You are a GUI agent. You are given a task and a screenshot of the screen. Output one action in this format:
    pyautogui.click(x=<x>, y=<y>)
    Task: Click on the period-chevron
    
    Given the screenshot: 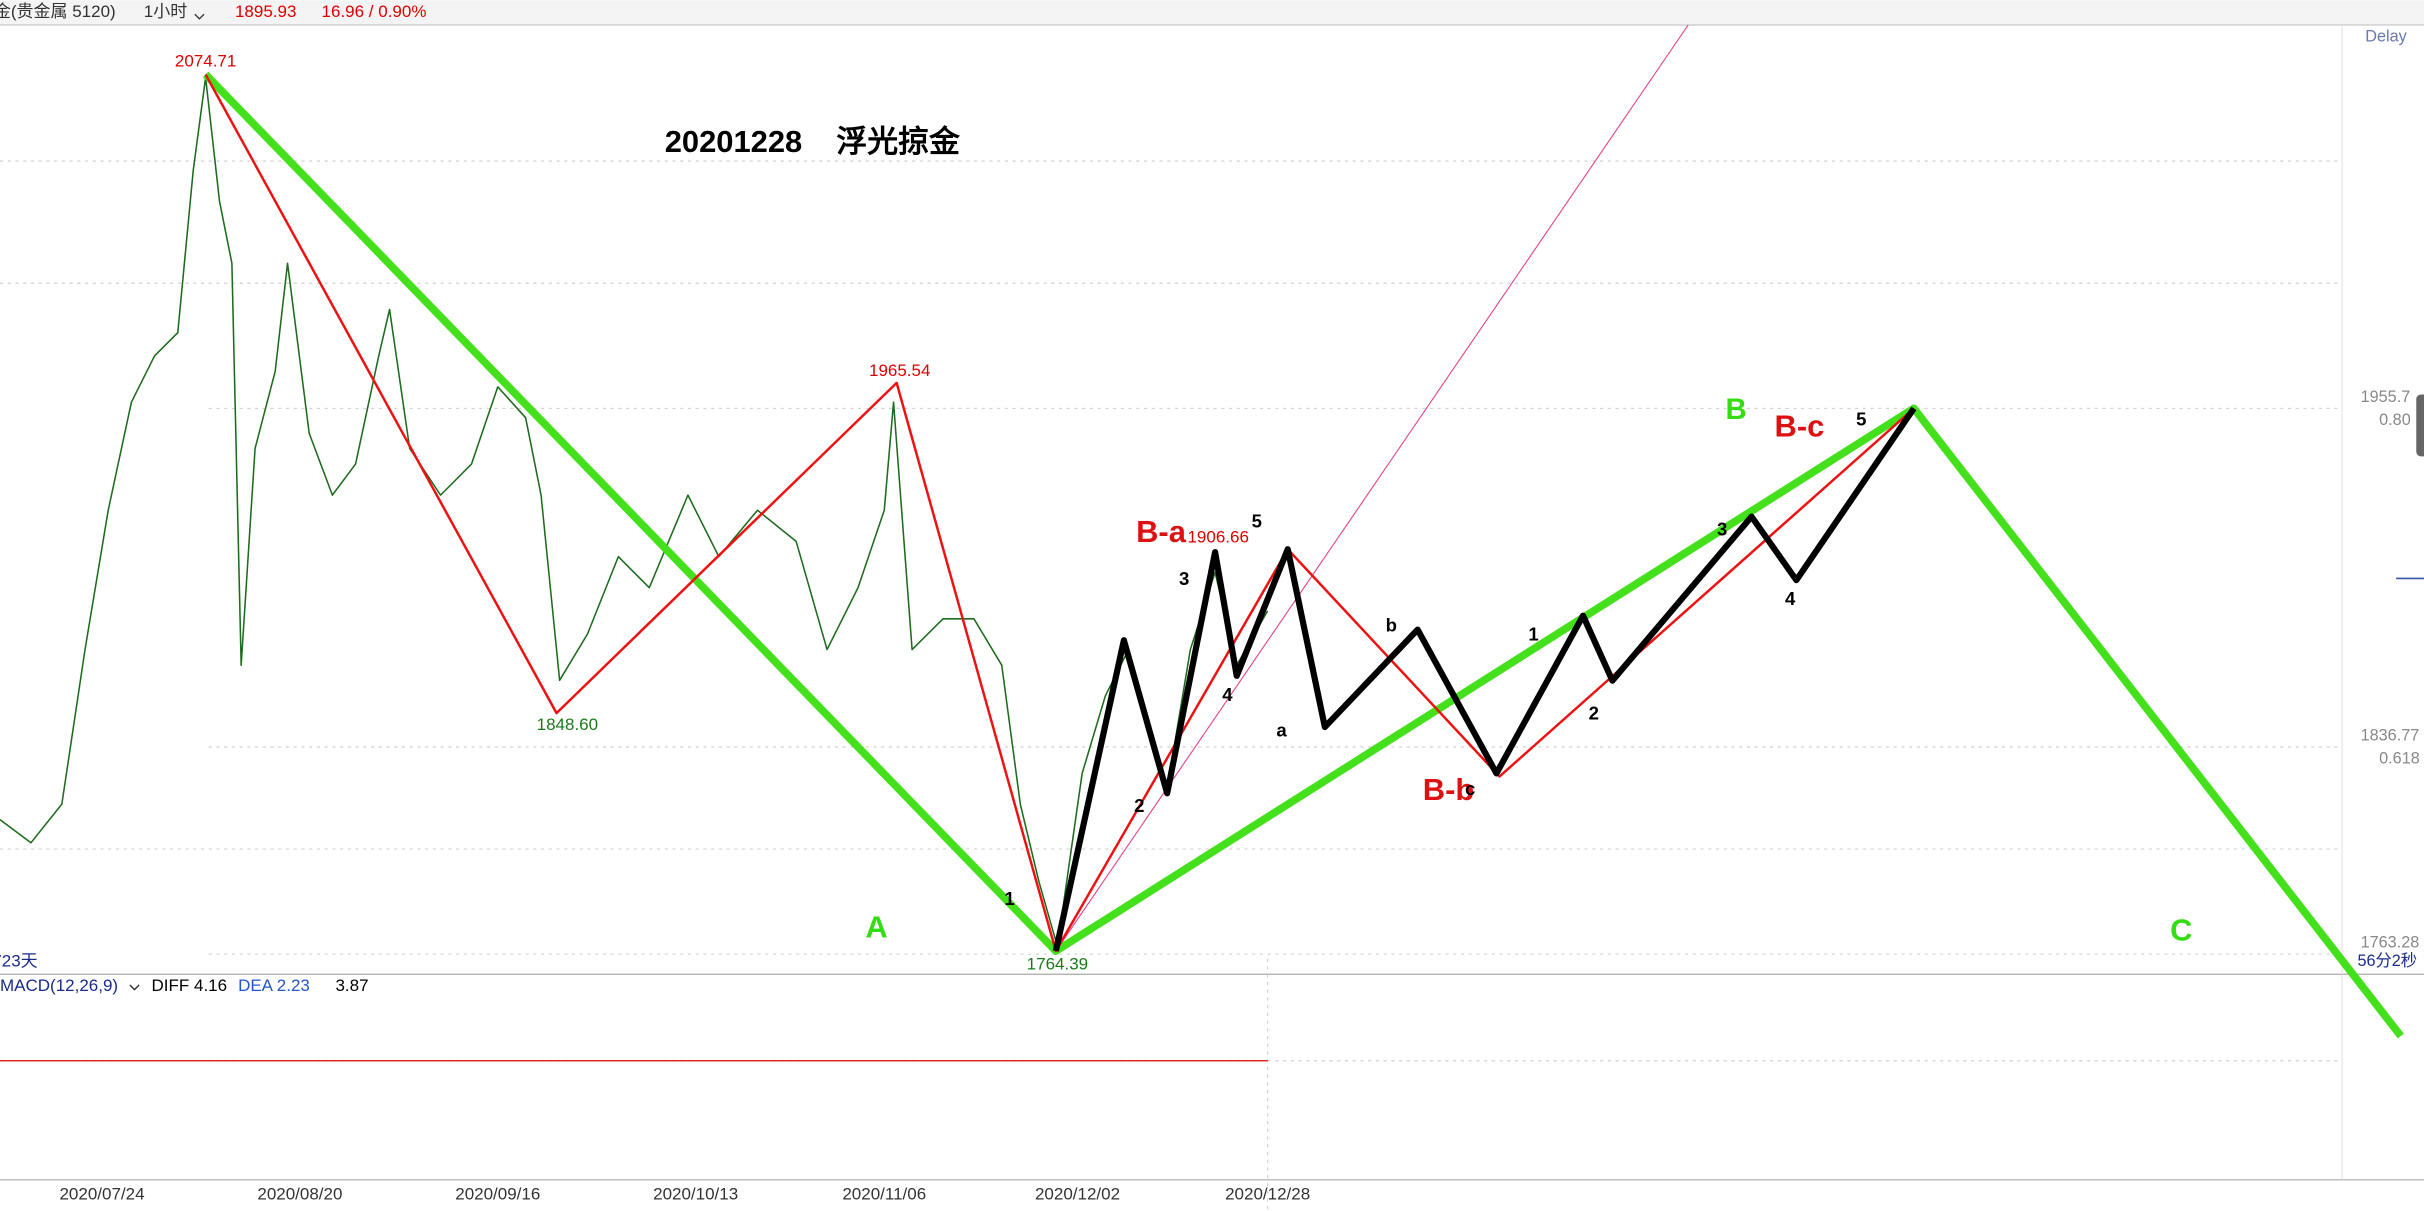 What is the action you would take?
    pyautogui.click(x=199, y=16)
    